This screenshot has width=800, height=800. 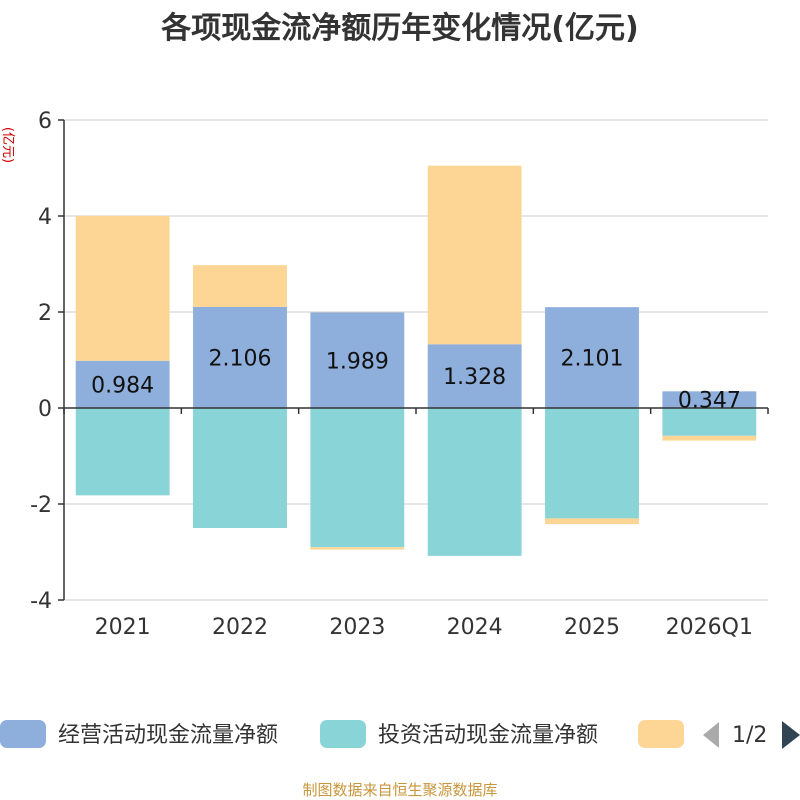 What do you see at coordinates (488, 735) in the screenshot?
I see `legend-label-series2: 投资活动现金流量净额` at bounding box center [488, 735].